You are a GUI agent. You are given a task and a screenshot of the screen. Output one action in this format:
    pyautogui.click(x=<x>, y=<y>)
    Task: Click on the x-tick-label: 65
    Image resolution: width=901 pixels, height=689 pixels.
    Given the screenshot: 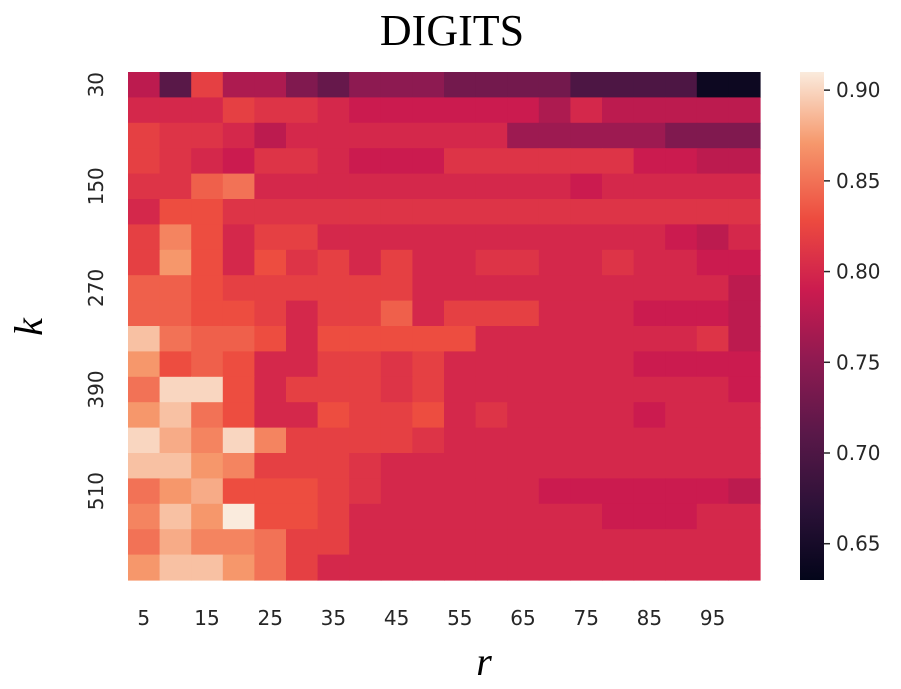 What is the action you would take?
    pyautogui.click(x=522, y=618)
    